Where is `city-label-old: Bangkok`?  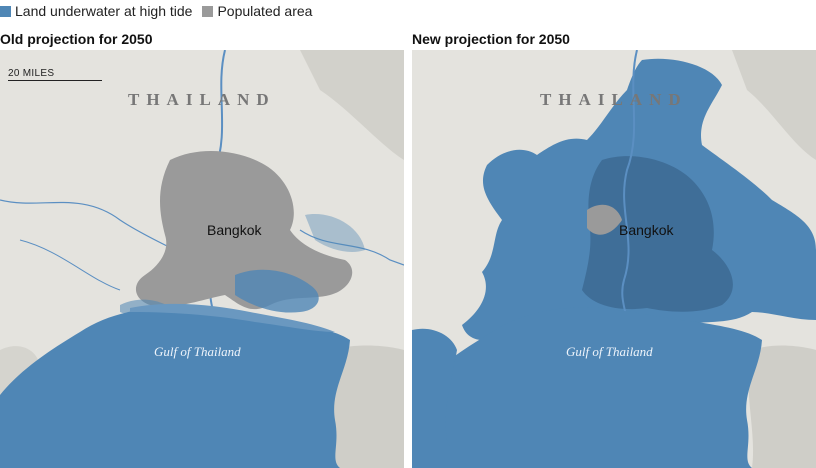 city-label-old: Bangkok is located at coordinates (234, 230).